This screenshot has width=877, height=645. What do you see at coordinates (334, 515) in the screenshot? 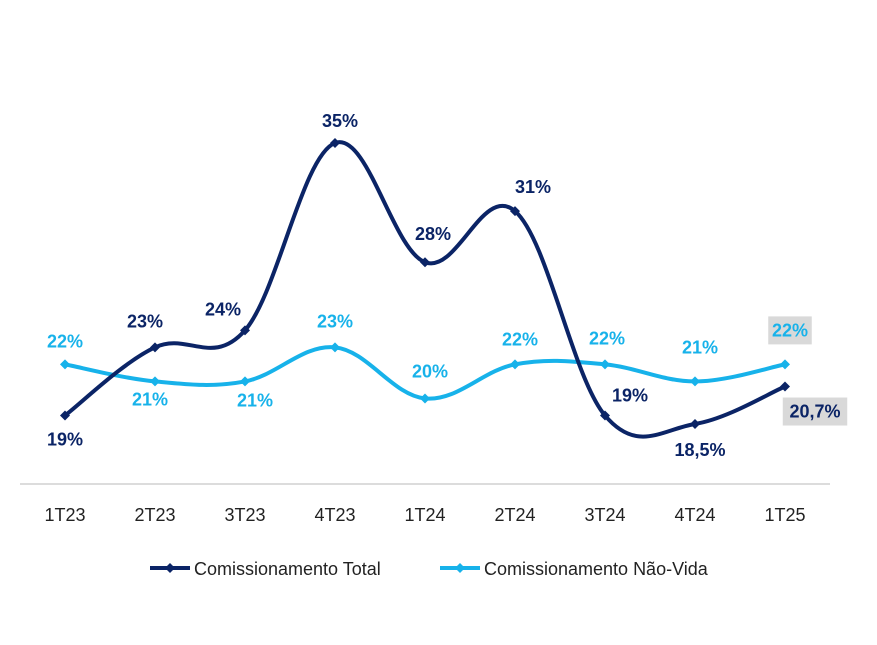
I see `x-tick-label-3: 4T23` at bounding box center [334, 515].